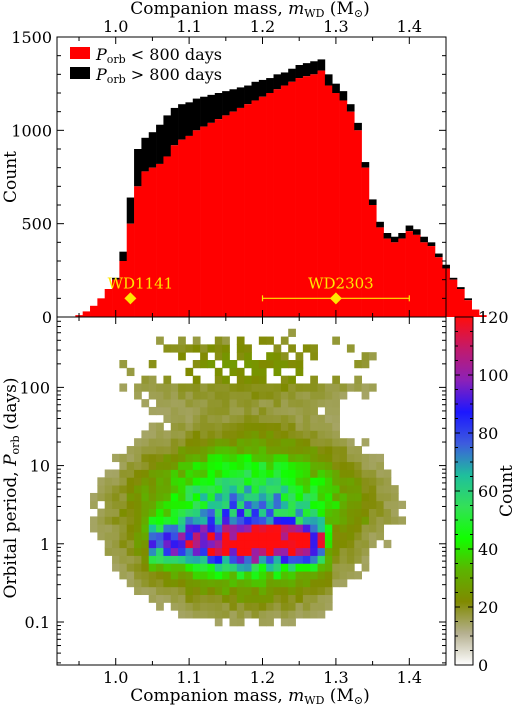 This screenshot has width=520, height=707. I want to click on colorbar-tick-label: 40, so click(488, 549).